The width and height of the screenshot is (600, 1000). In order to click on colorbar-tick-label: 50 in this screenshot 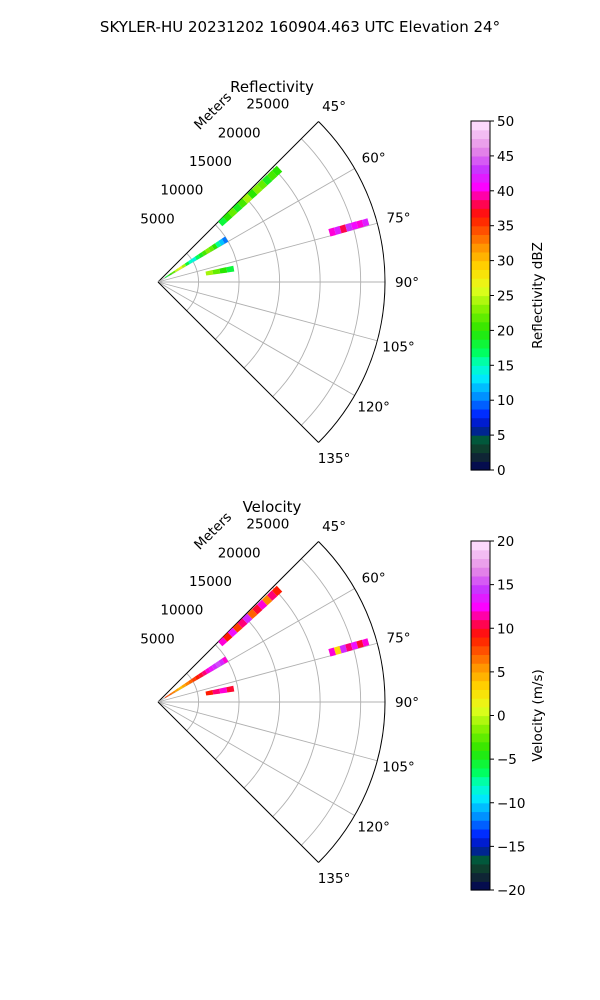, I will do `click(505, 122)`.